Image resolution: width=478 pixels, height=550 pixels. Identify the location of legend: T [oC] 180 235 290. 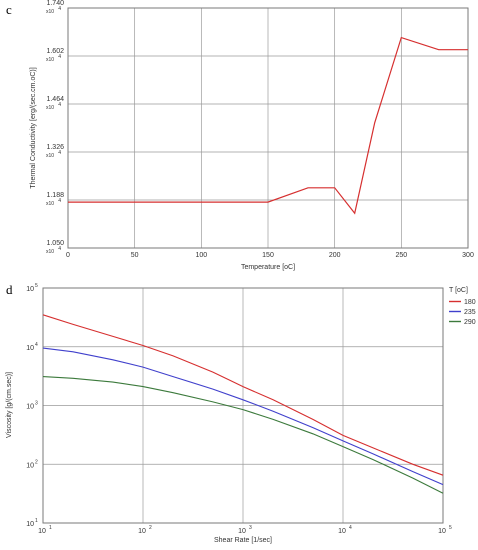
(462, 306).